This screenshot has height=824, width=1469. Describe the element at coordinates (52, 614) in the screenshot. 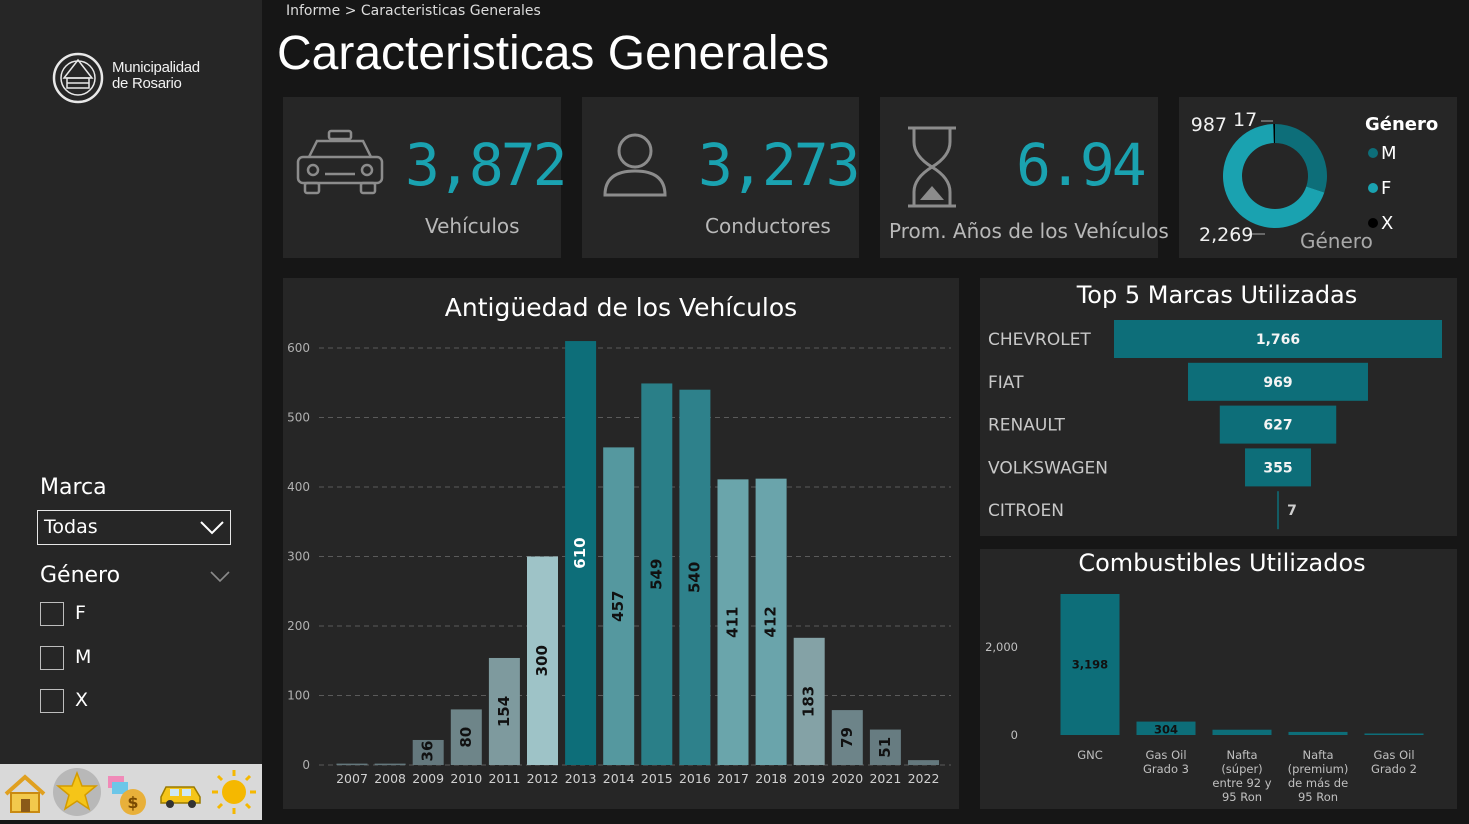

I see `checkbox-f` at that location.